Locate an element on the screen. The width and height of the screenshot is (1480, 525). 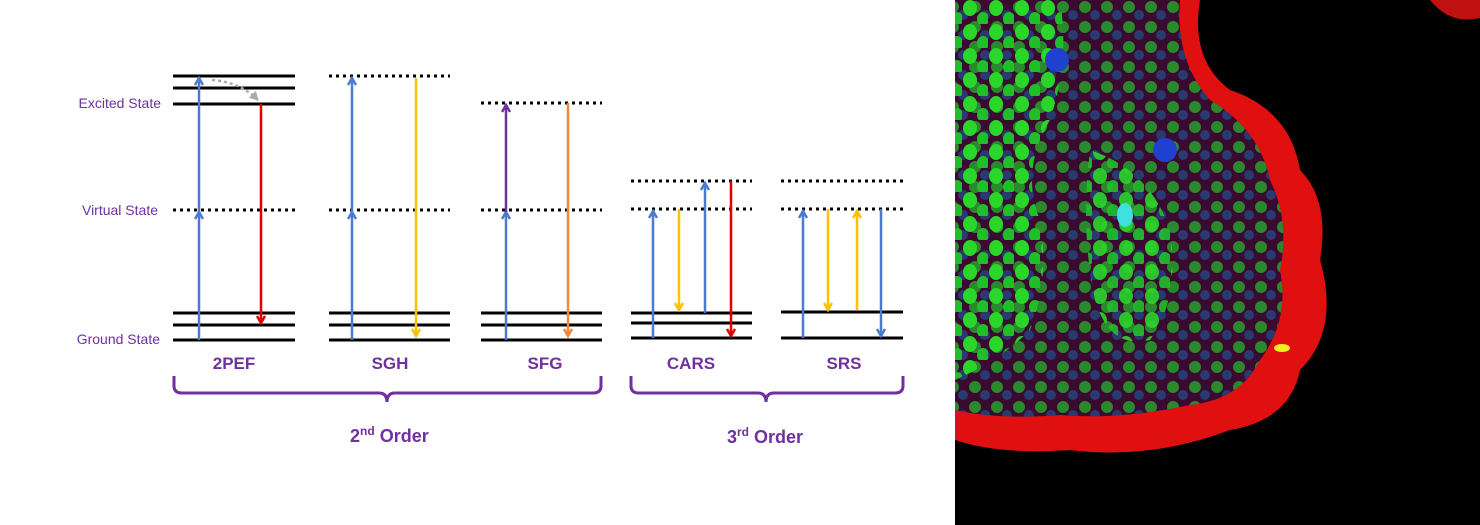
brackets is located at coordinates (538, 389).